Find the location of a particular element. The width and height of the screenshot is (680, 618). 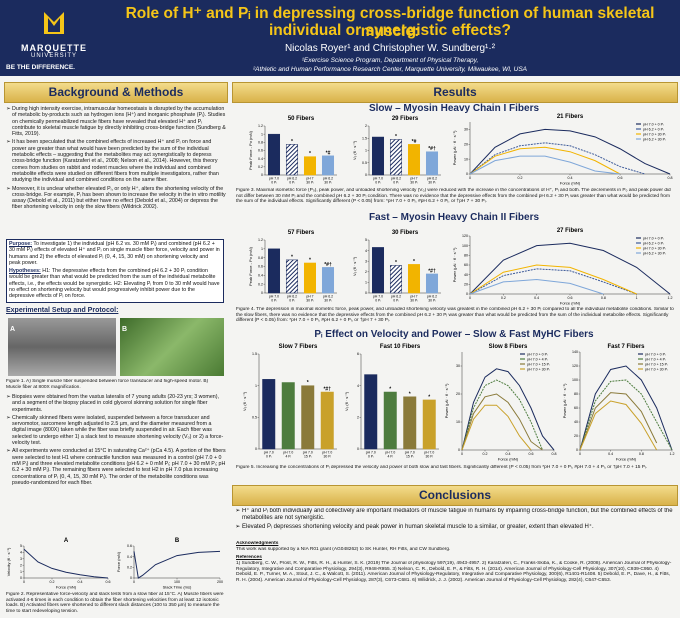

y-tick-label: 20 is located at coordinates (458, 394).